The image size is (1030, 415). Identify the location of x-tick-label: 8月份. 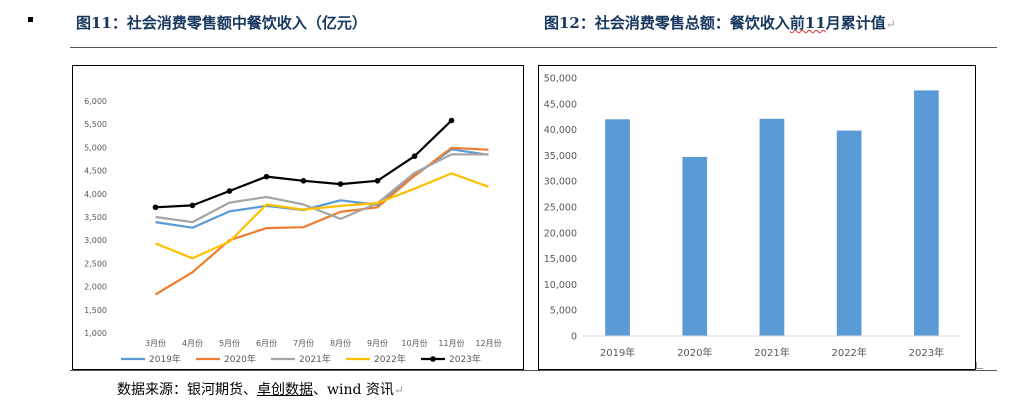
(340, 343).